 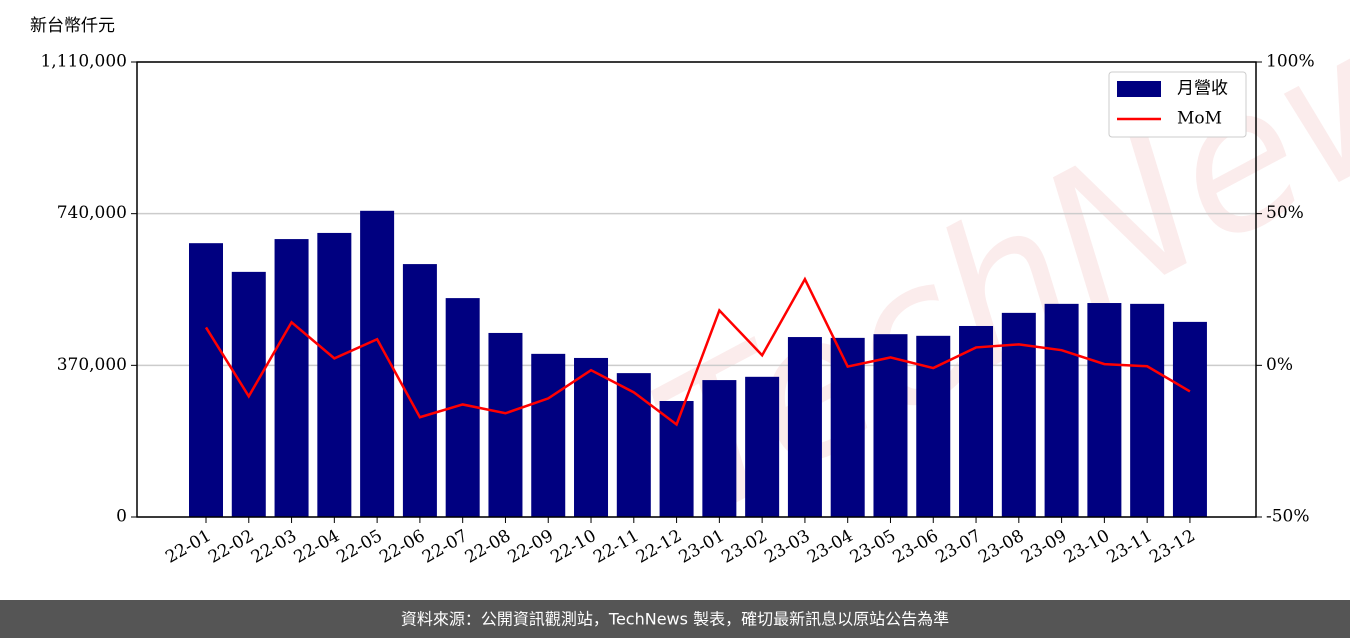 What do you see at coordinates (1001, 547) in the screenshot?
I see `x-tick-label: 23-08` at bounding box center [1001, 547].